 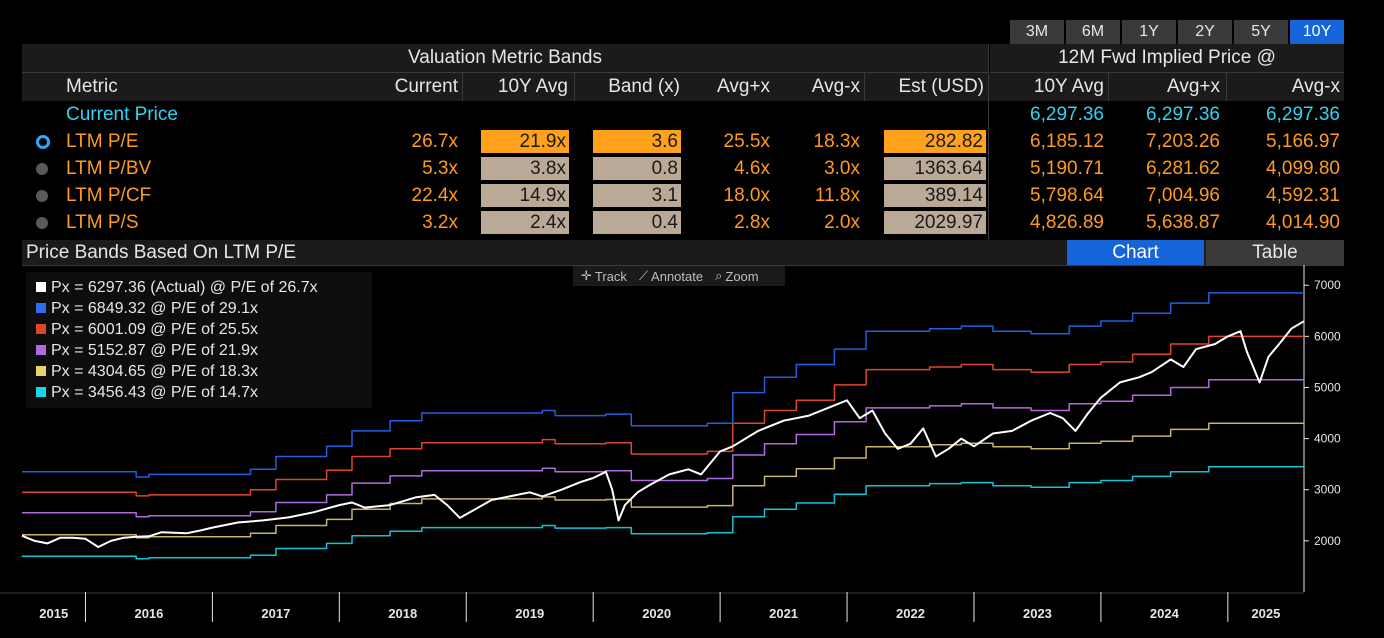 What do you see at coordinates (155, 392) in the screenshot?
I see `legend-text: Px = 3456.43 @ P/E of 14.7x` at bounding box center [155, 392].